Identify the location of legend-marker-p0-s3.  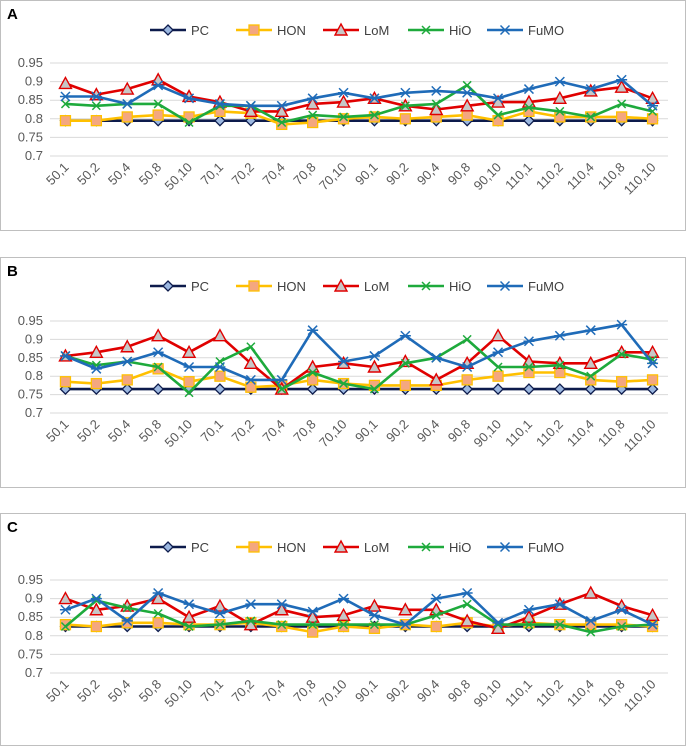
(426, 30).